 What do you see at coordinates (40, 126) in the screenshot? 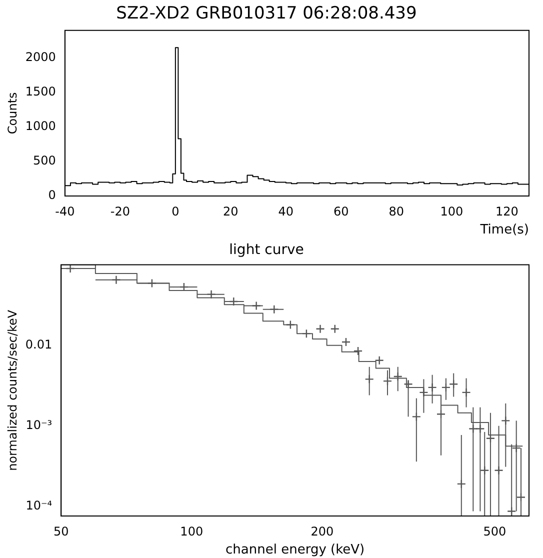
I see `y-tick-label: 1000` at bounding box center [40, 126].